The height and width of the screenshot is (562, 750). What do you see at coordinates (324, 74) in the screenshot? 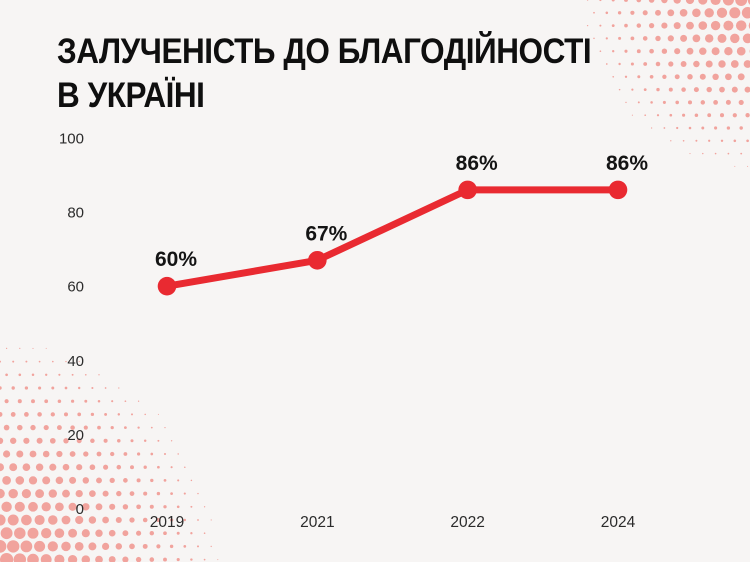
I see `page-title: ЗАЛУЧЕНІСТЬ ДО БЛАГОДІЙНОСТІ В УКРАЇНІ` at bounding box center [324, 74].